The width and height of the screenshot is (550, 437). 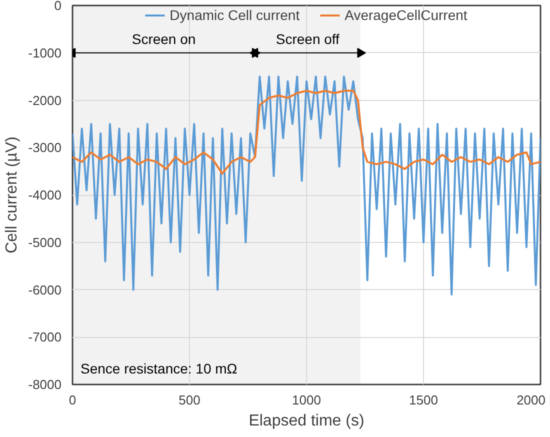 What do you see at coordinates (306, 421) in the screenshot?
I see `x-axis-title: Elapsed time (s)` at bounding box center [306, 421].